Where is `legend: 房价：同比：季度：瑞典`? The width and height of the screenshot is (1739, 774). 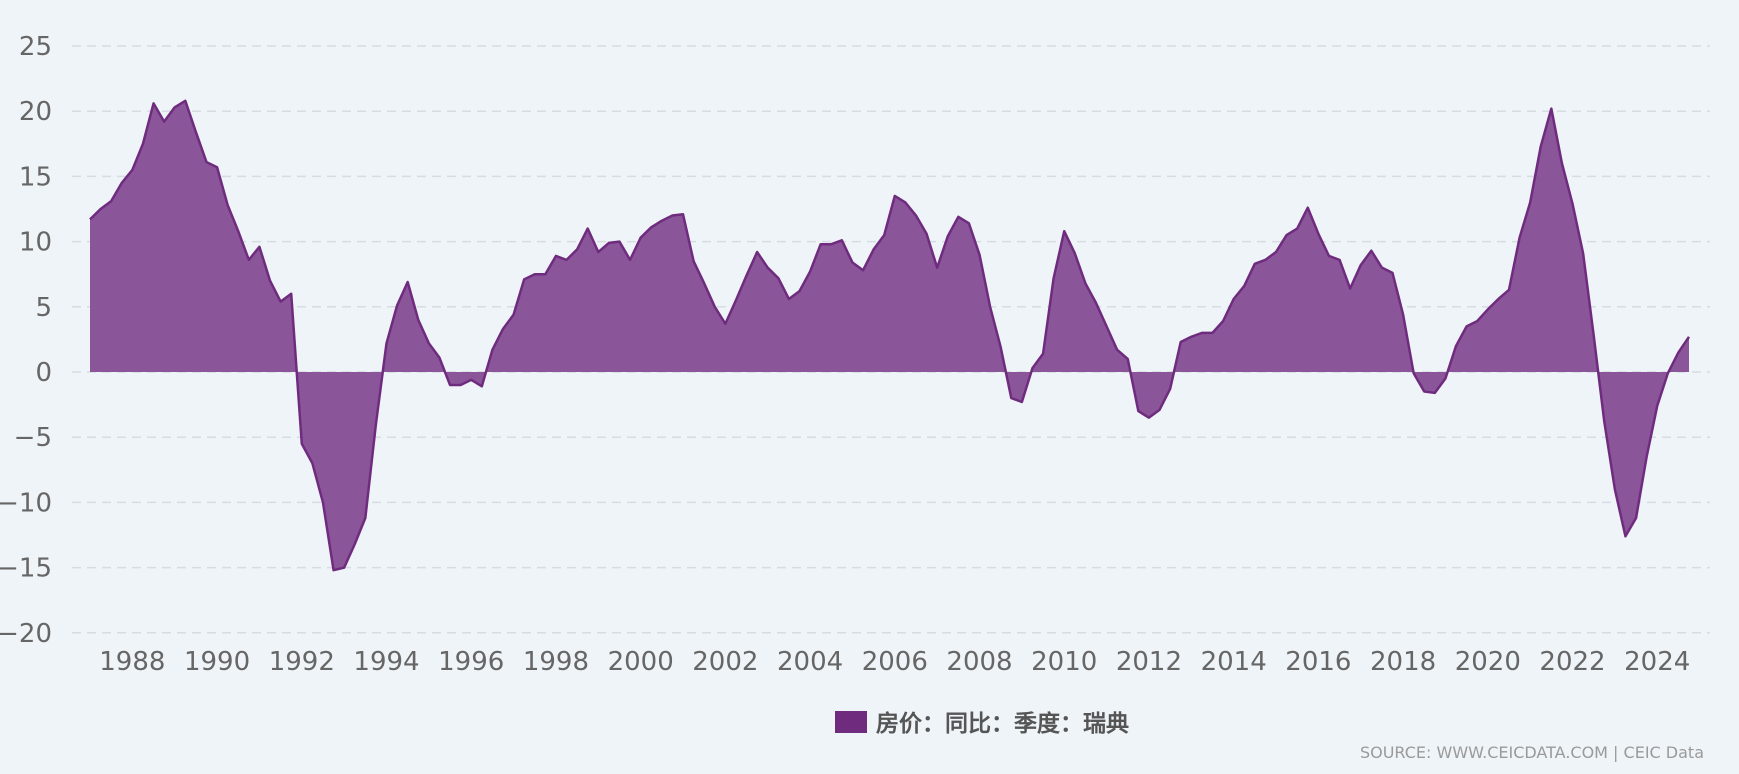
legend: 房价：同比：季度：瑞典 is located at coordinates (982, 723).